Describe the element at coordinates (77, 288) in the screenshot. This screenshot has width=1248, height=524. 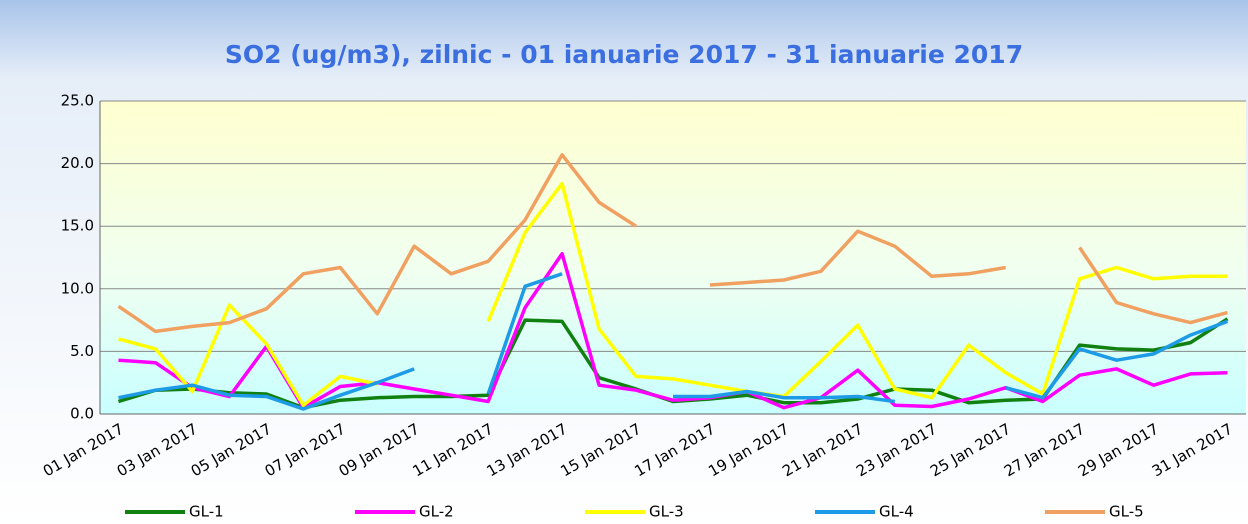
I see `y-tick-label: 10.0` at that location.